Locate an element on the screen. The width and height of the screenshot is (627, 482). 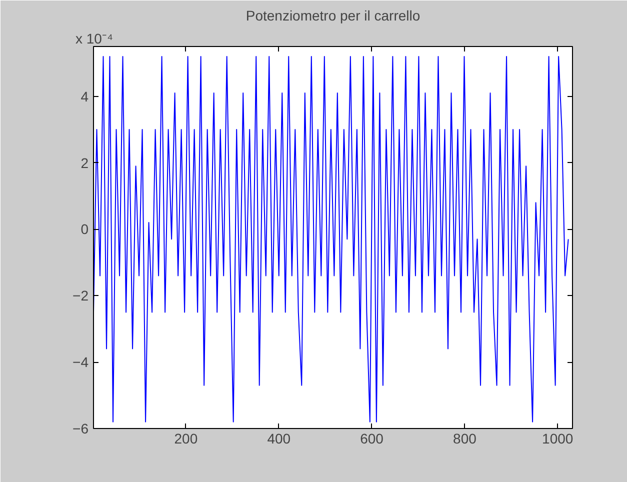
y-tick-label: 4 is located at coordinates (84, 96).